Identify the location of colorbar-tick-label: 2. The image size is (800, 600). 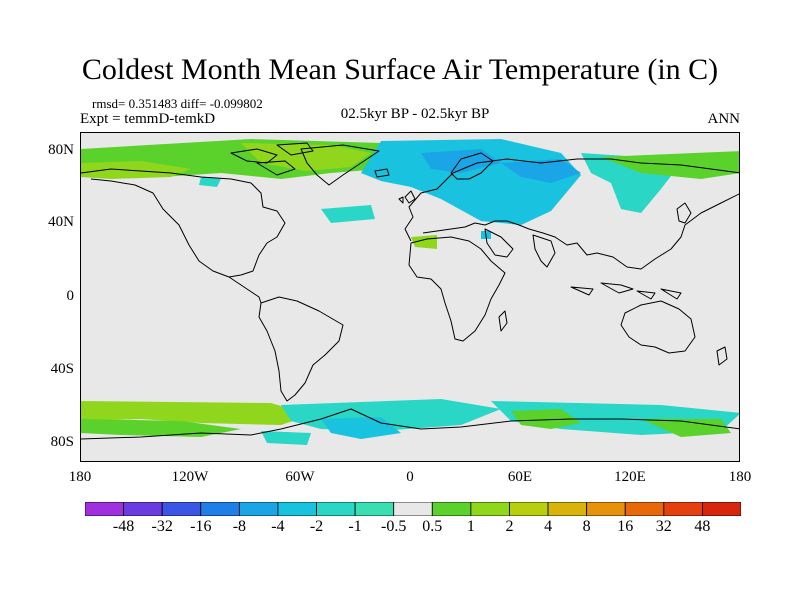
(509, 526).